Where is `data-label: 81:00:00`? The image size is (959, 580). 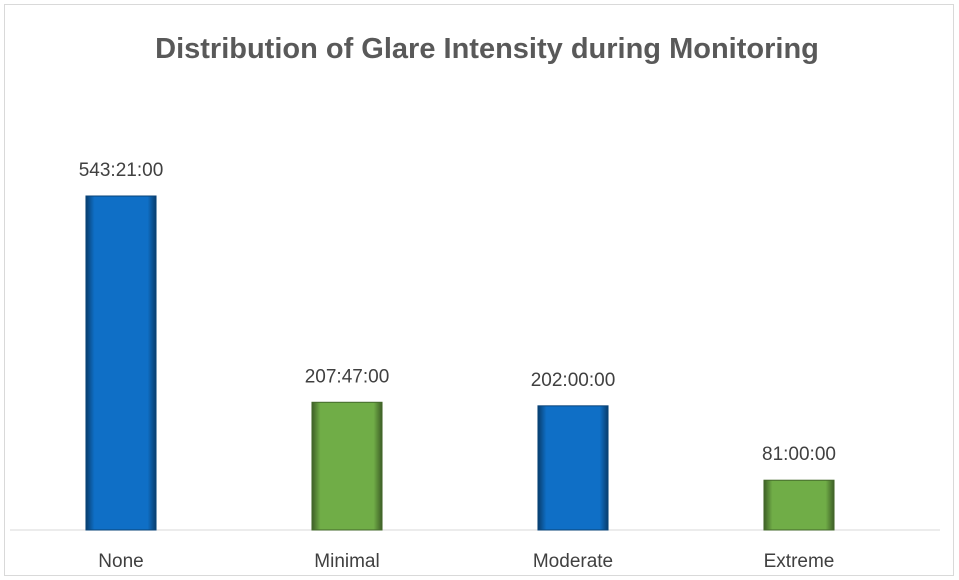
data-label: 81:00:00 is located at coordinates (799, 454).